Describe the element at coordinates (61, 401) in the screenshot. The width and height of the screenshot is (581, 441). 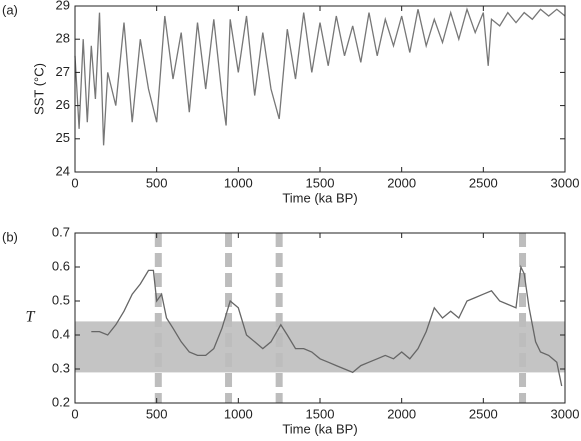
I see `y-tick-label: 0.2` at that location.